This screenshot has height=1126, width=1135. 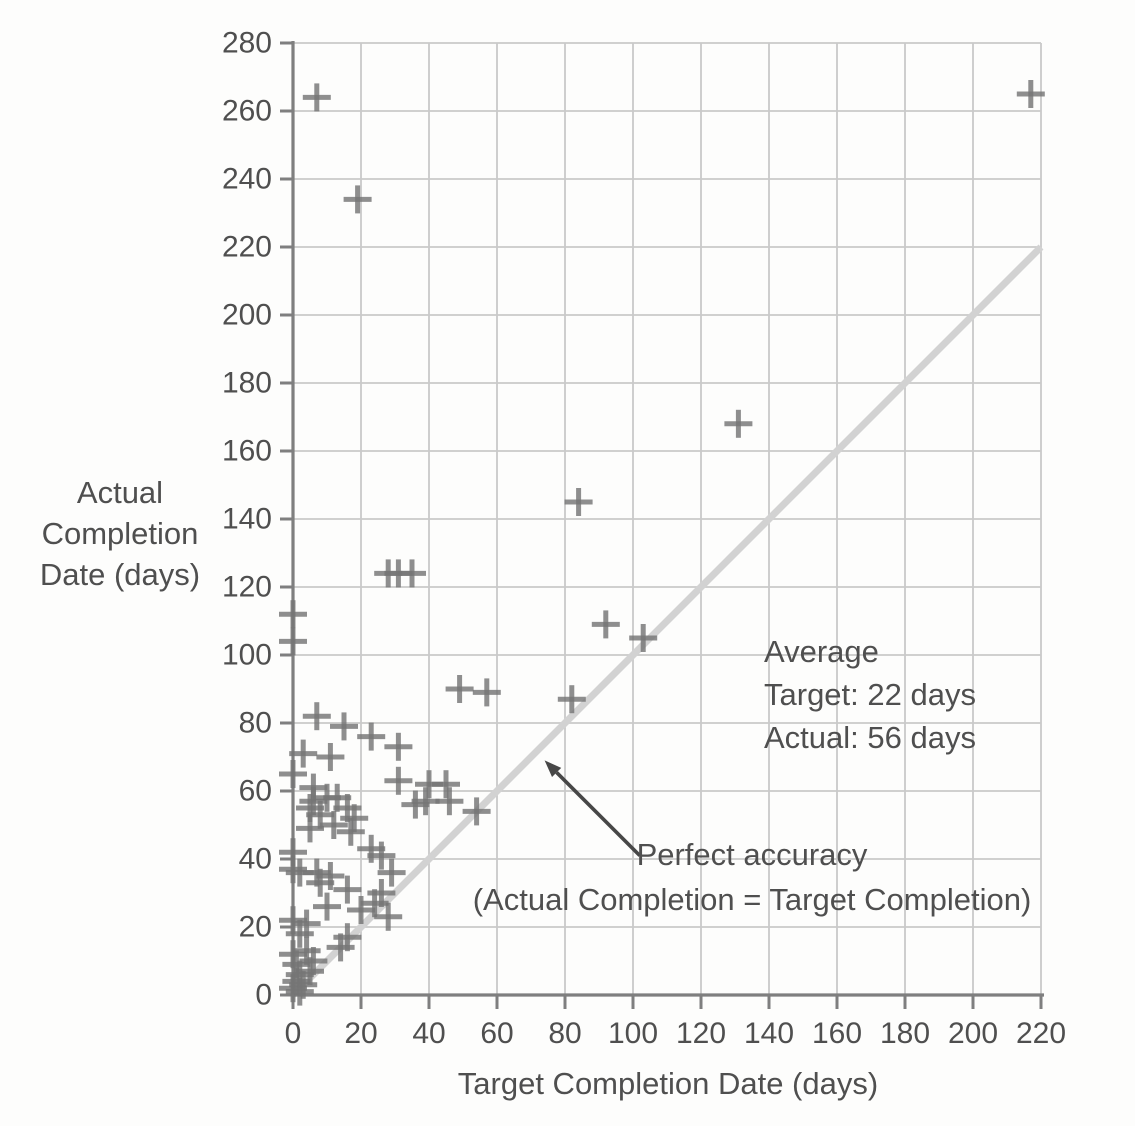 What do you see at coordinates (564, 1033) in the screenshot?
I see `x-tick-label: 80` at bounding box center [564, 1033].